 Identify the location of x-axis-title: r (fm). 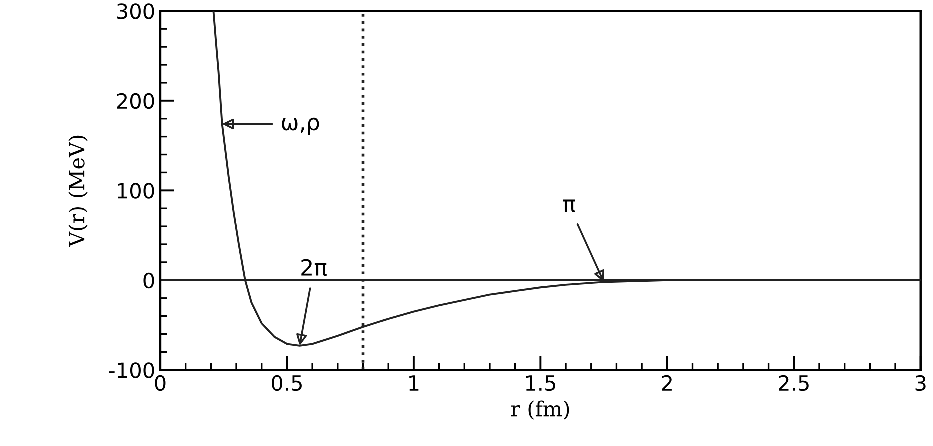
(540, 410).